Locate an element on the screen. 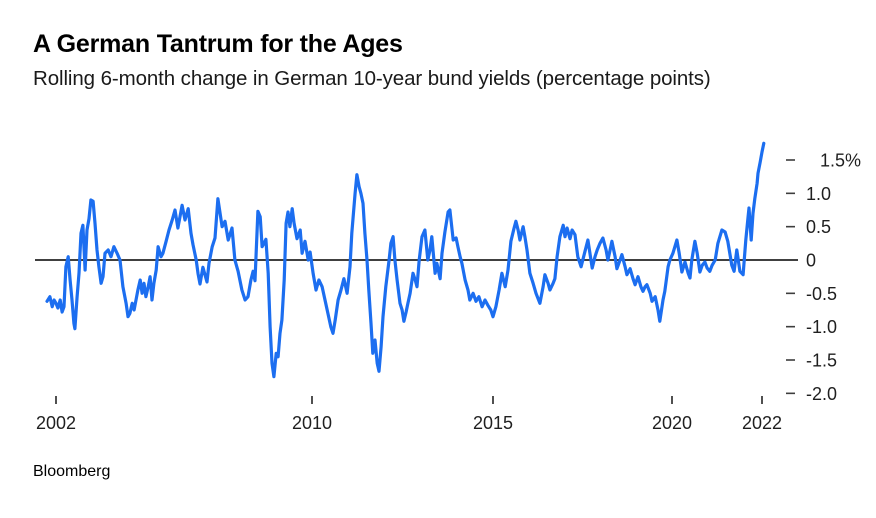  y-axis-label: -2.0 is located at coordinates (821, 394).